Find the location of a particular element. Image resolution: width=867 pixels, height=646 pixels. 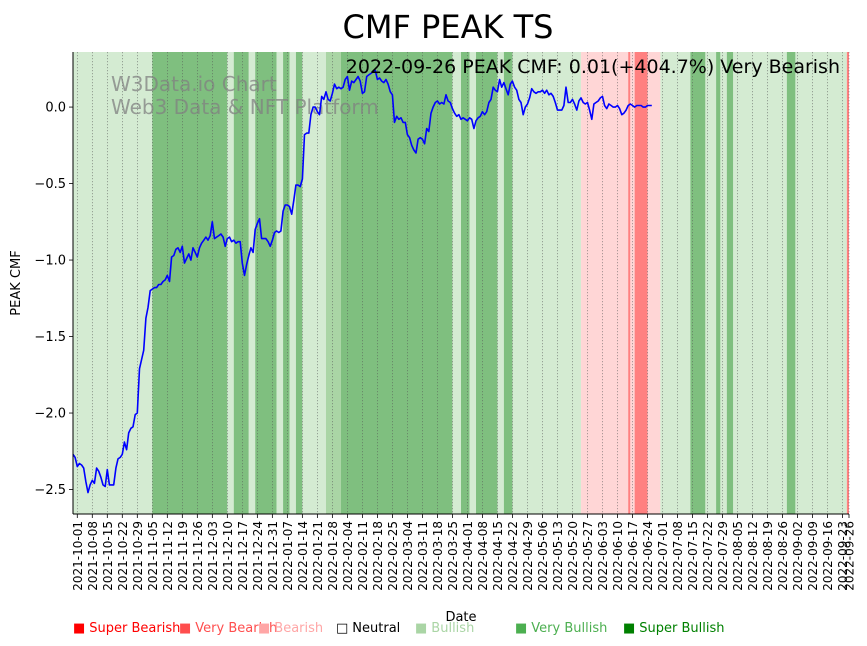

x-tick-label-5: 2021-11-05 is located at coordinates (153, 556).